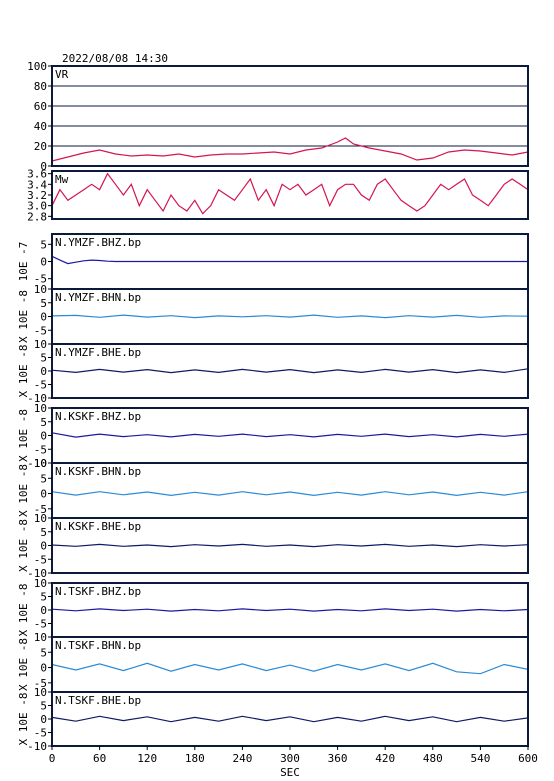  I want to click on panel-tskf-bhz-ytick-label-2: 5, so click(43, 597).